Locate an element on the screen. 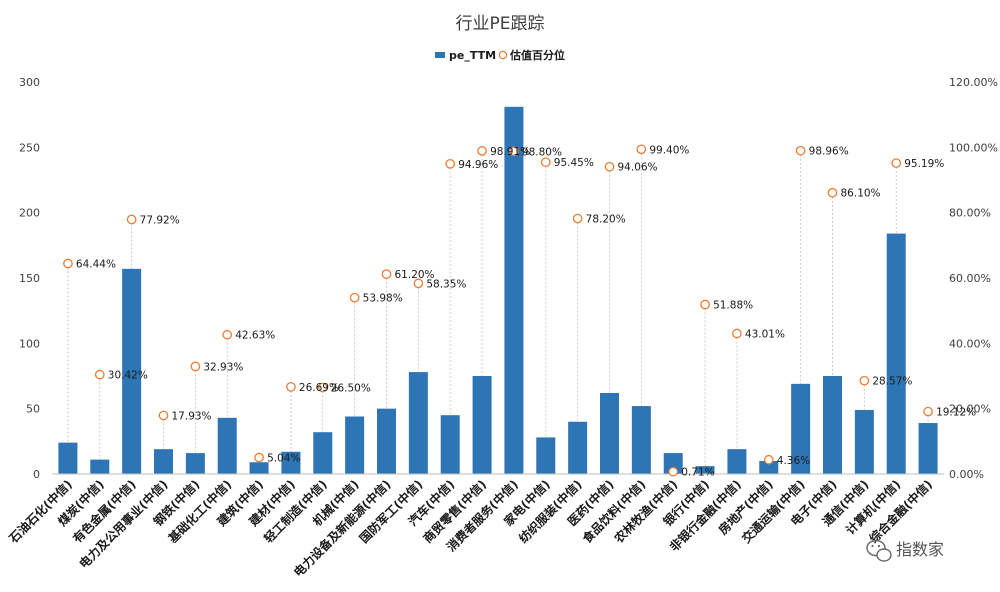 Image resolution: width=1000 pixels, height=592 pixels. percentile-label: 99.40% is located at coordinates (669, 150).